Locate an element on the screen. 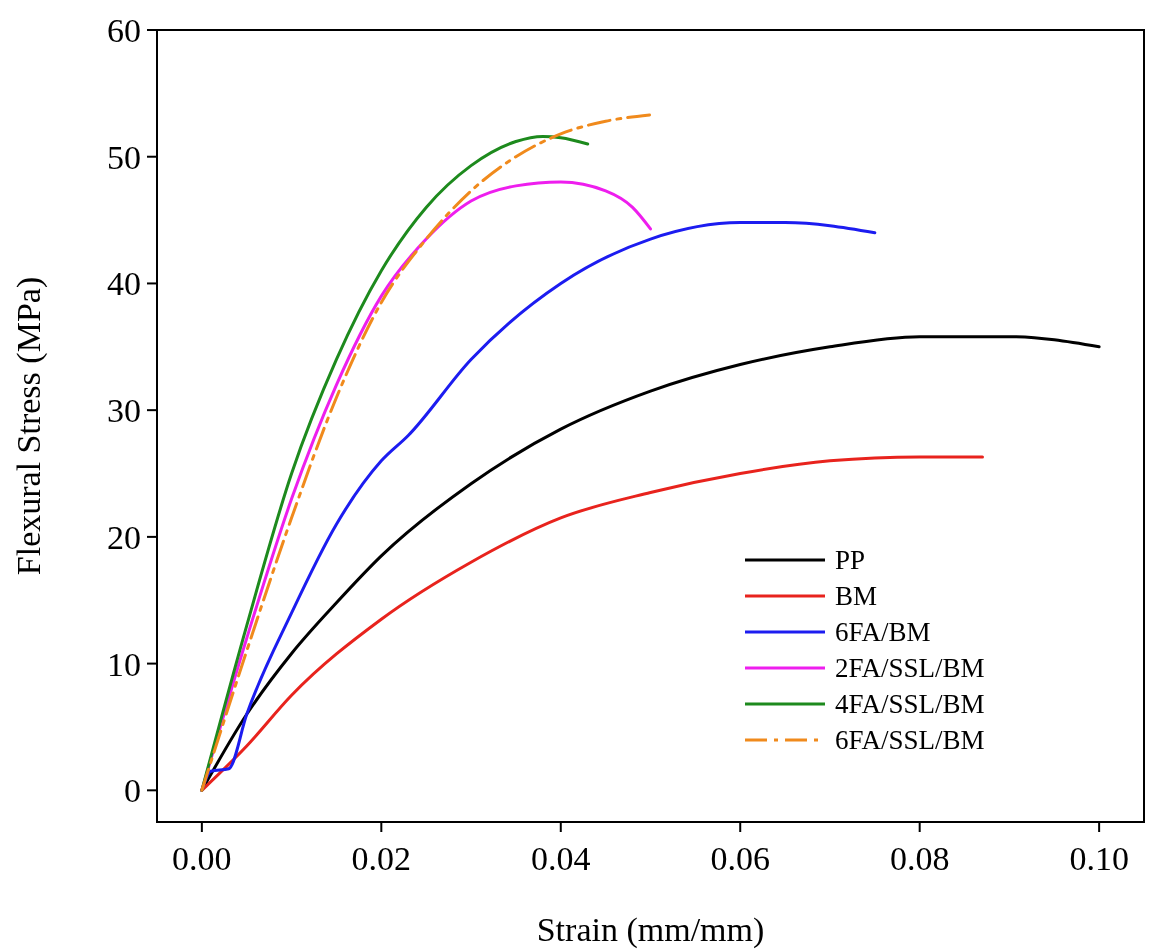  x-tick-label: 0.06 is located at coordinates (740, 858).